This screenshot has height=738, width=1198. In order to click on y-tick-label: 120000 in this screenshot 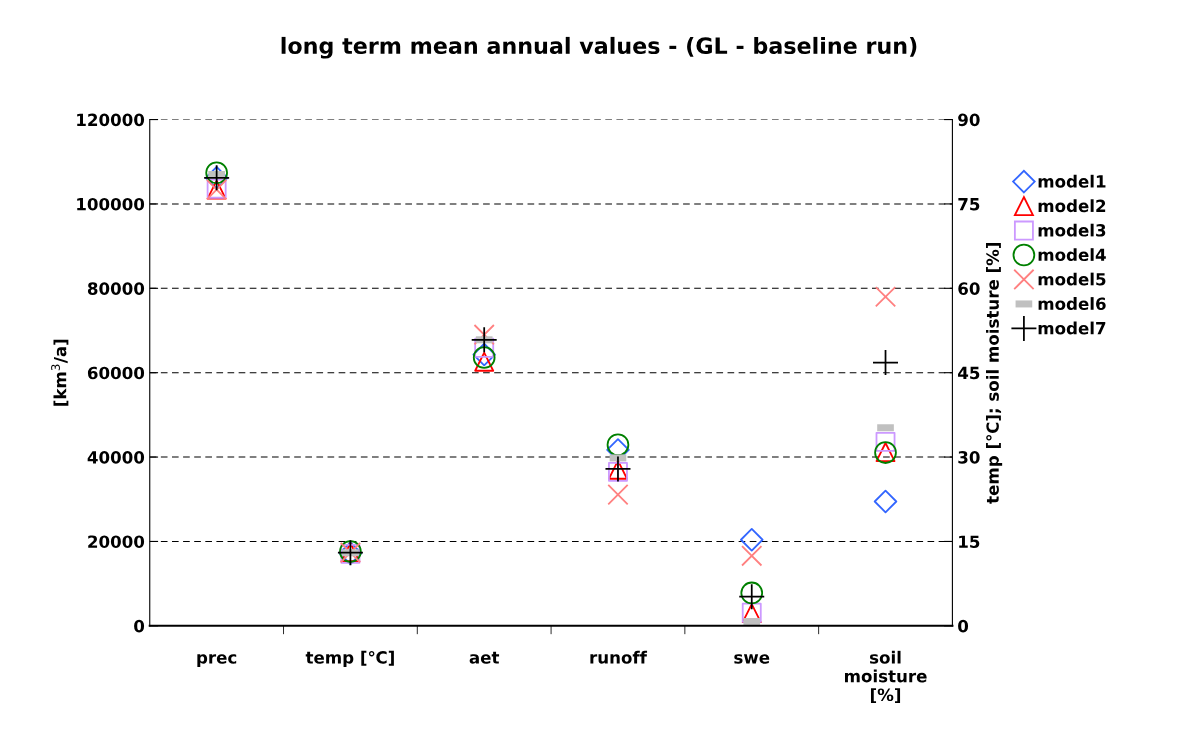, I will do `click(111, 120)`.